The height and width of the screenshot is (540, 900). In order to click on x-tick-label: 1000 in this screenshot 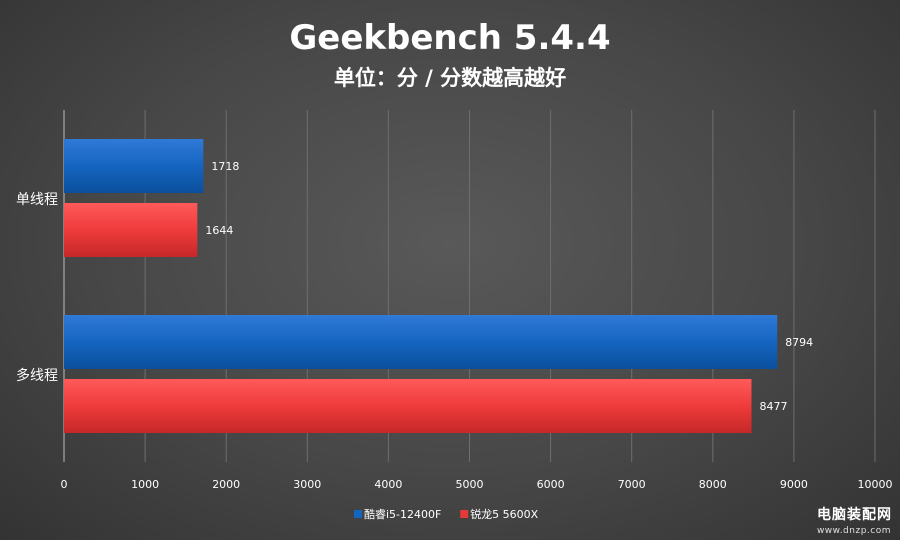, I will do `click(145, 484)`.